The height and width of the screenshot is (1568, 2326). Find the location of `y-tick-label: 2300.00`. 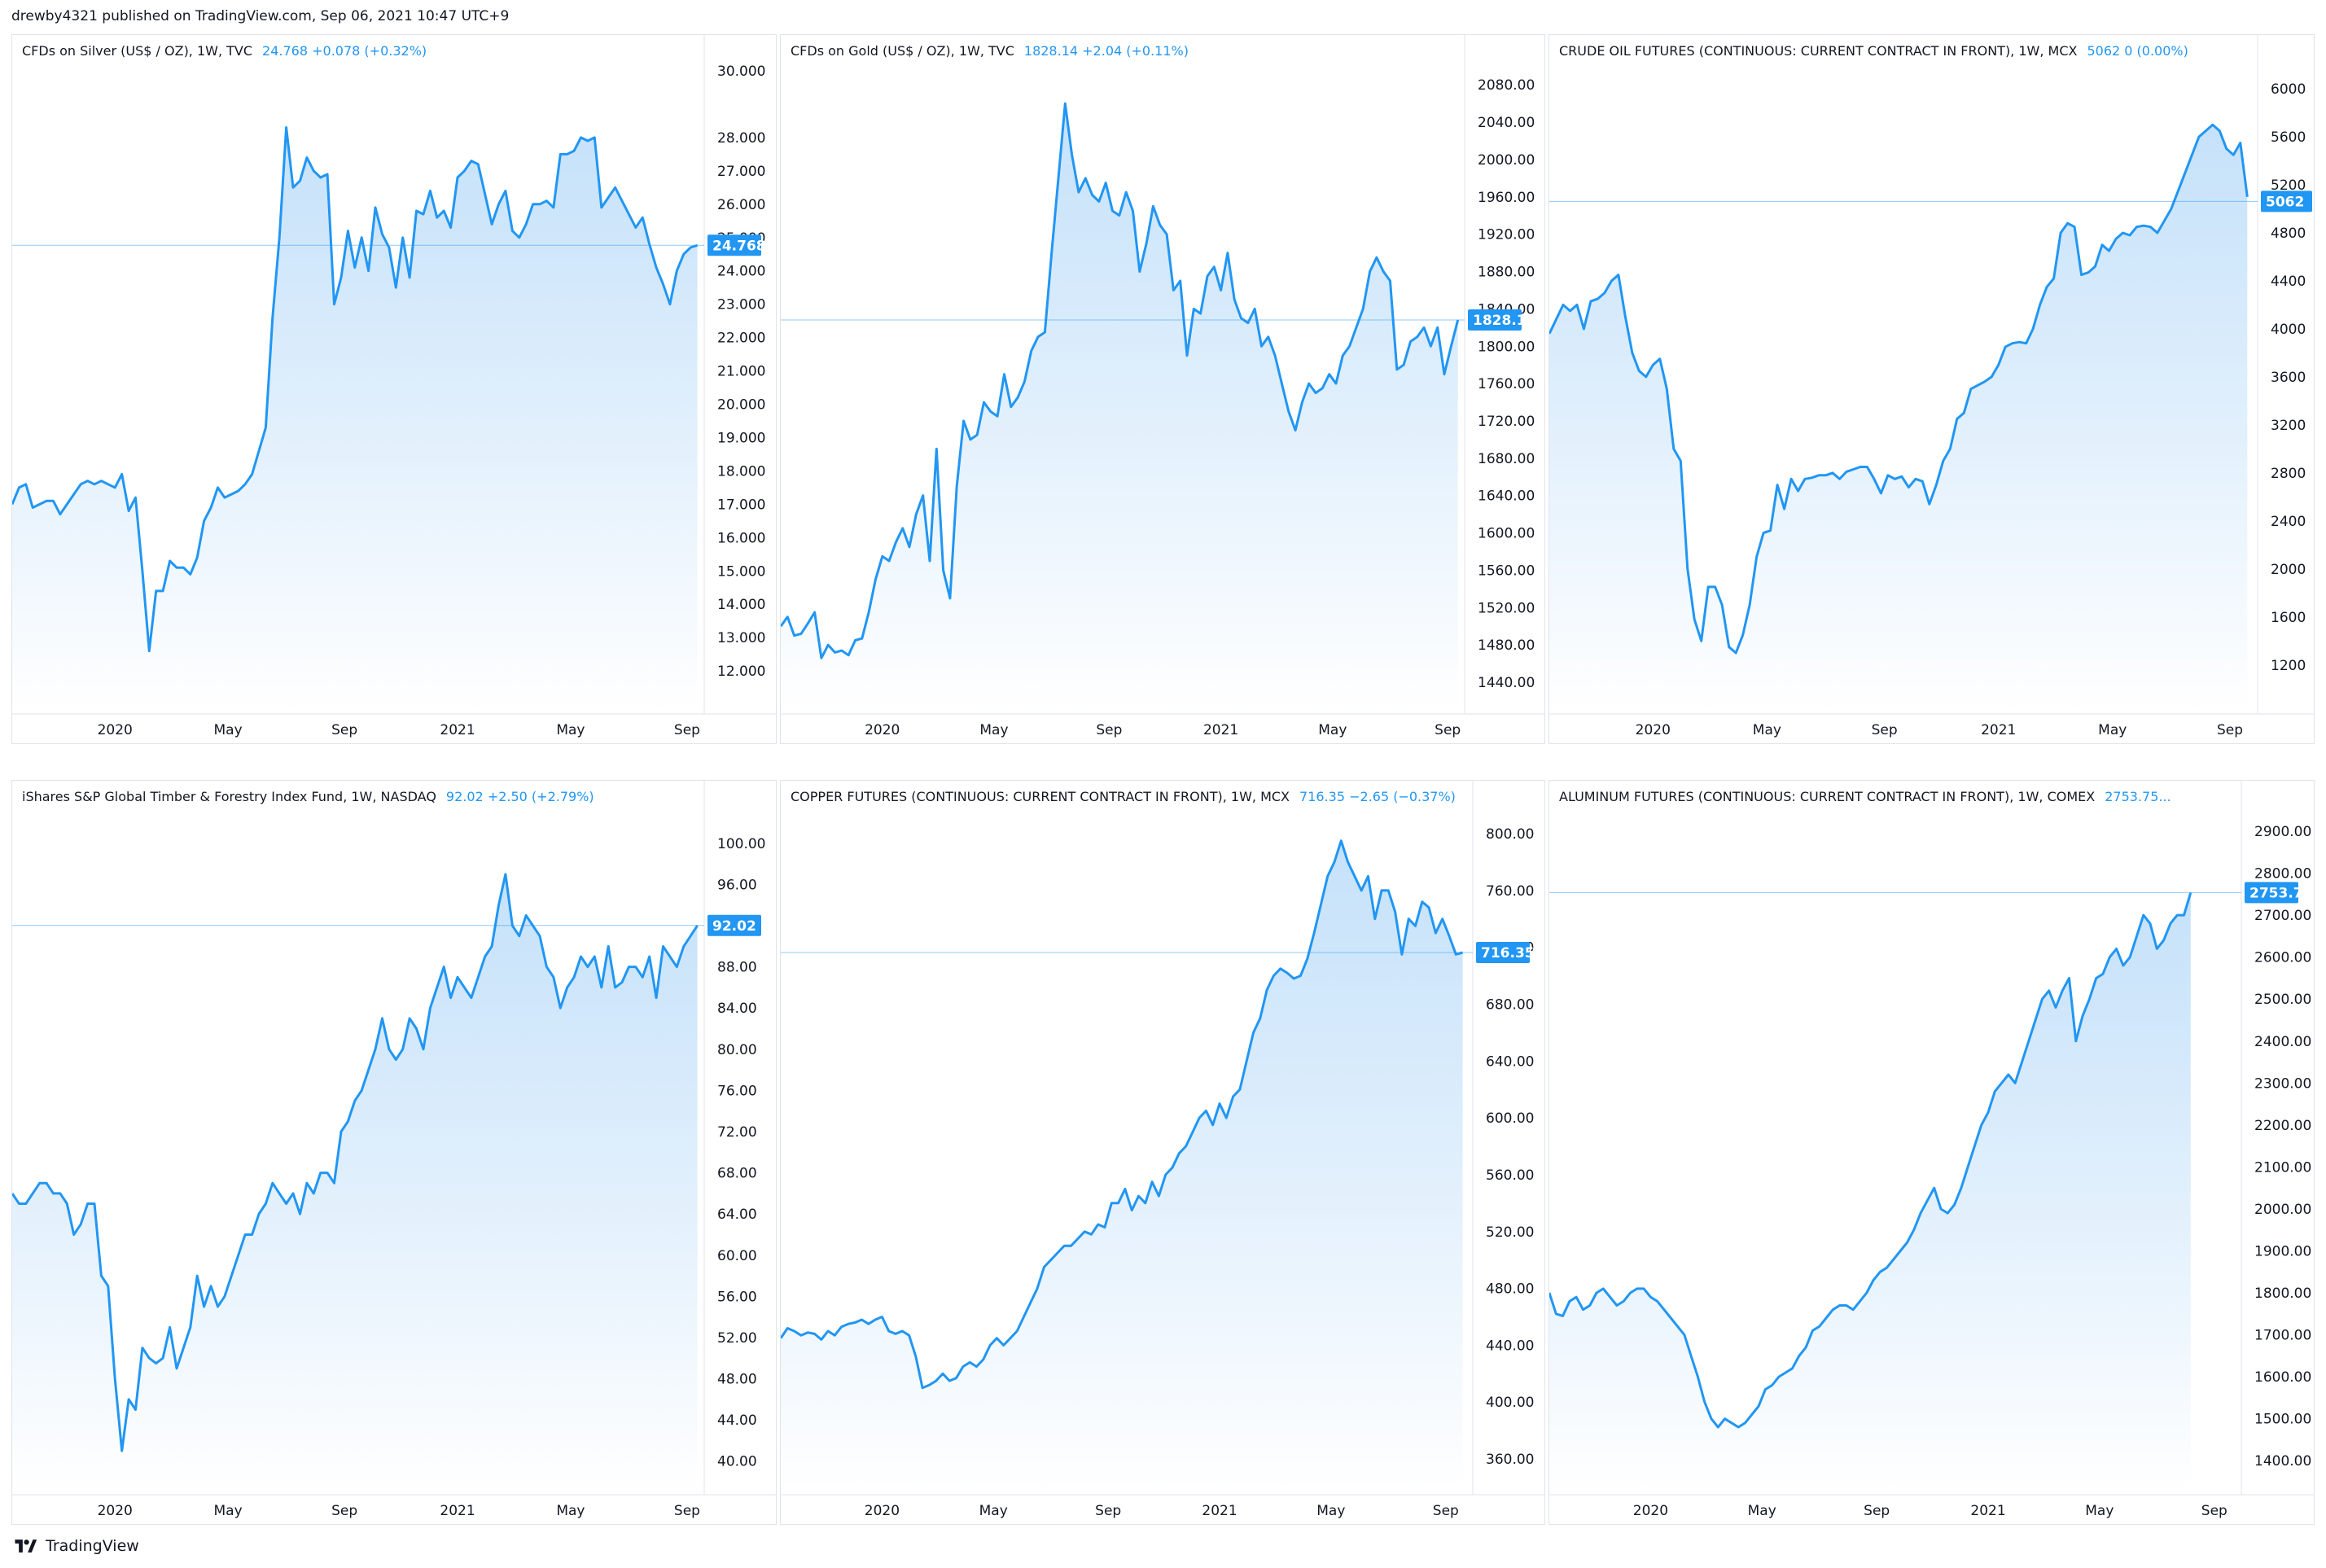

y-tick-label: 2300.00 is located at coordinates (2282, 1083).